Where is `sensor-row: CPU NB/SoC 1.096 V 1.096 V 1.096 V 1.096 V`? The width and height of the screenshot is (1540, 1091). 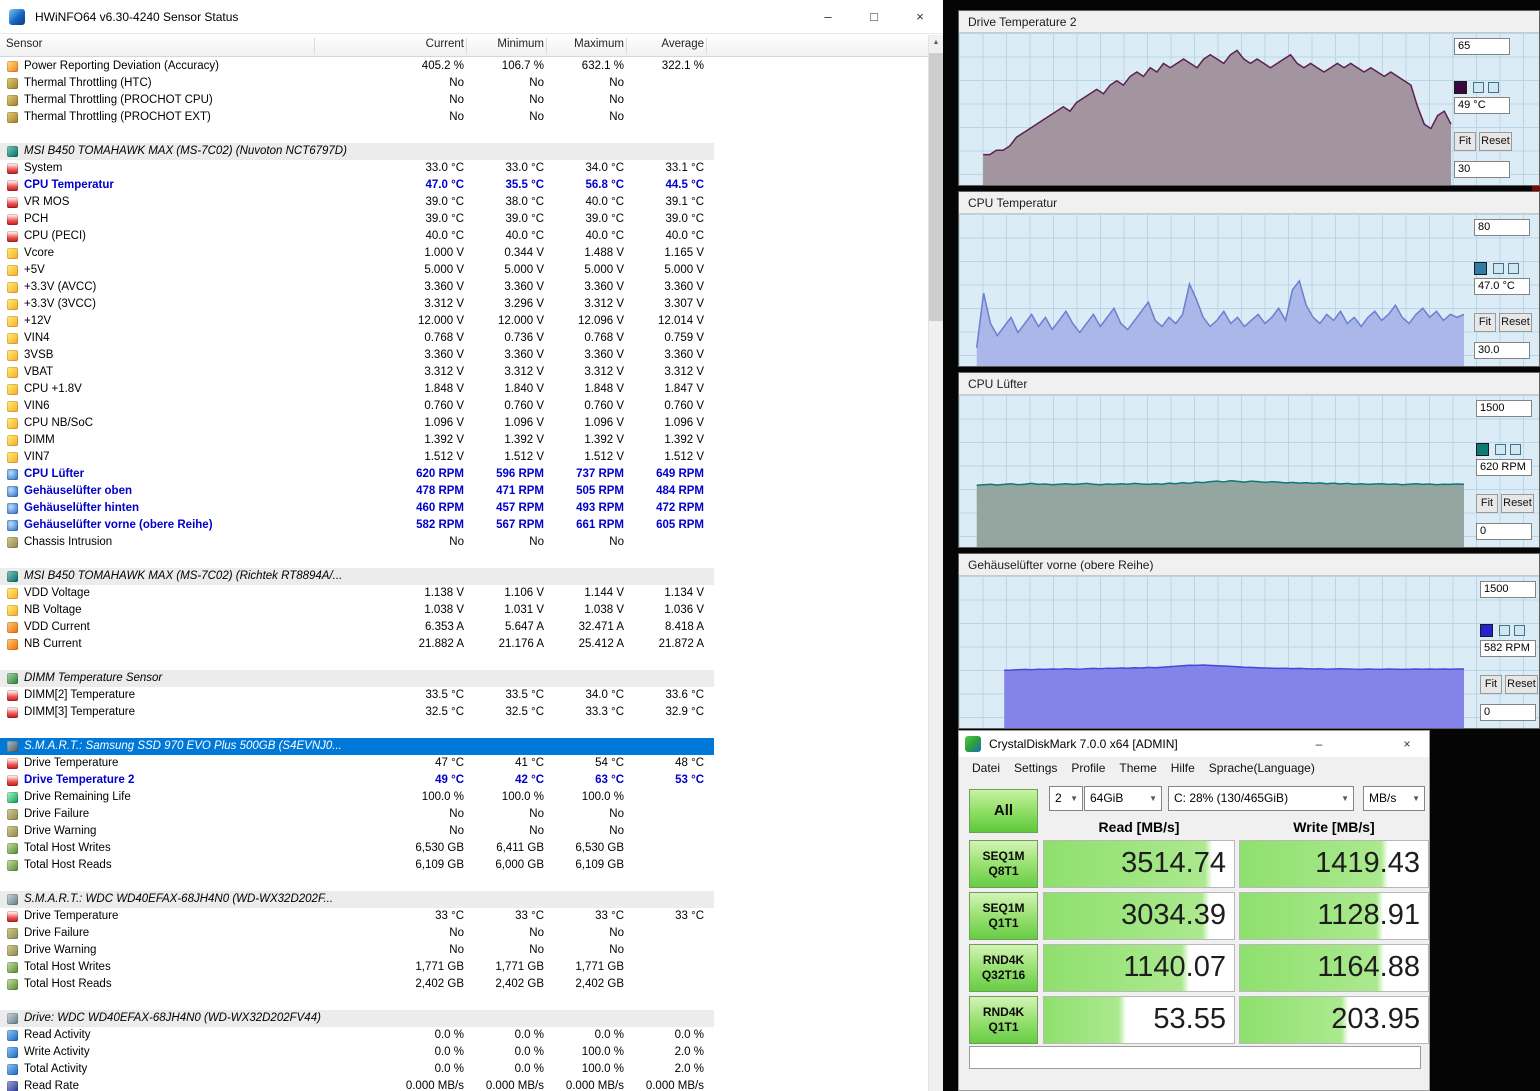 sensor-row: CPU NB/SoC 1.096 V 1.096 V 1.096 V 1.096 V is located at coordinates (357, 423).